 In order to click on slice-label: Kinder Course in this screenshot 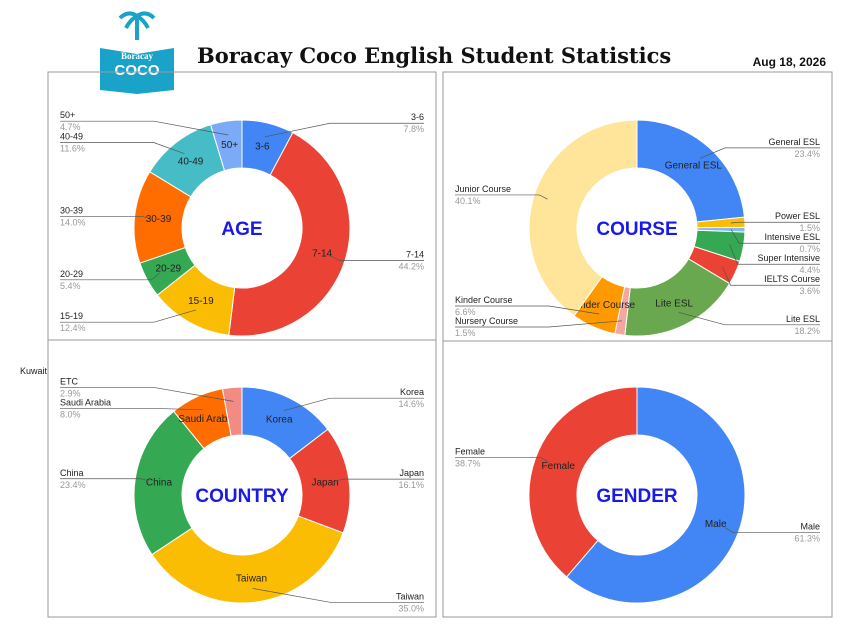, I will do `click(603, 305)`.